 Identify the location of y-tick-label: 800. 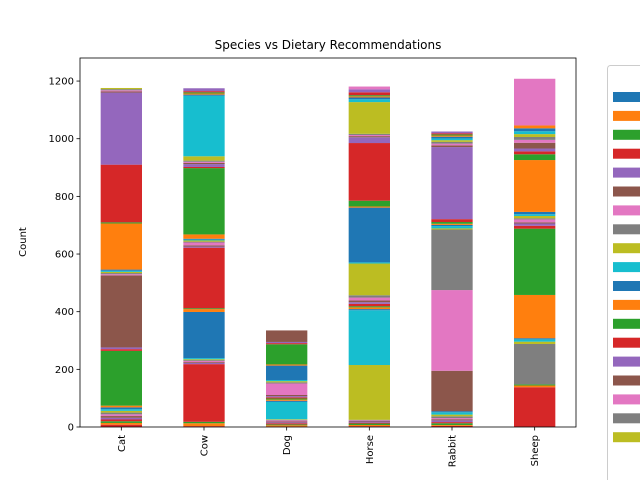
(64, 197).